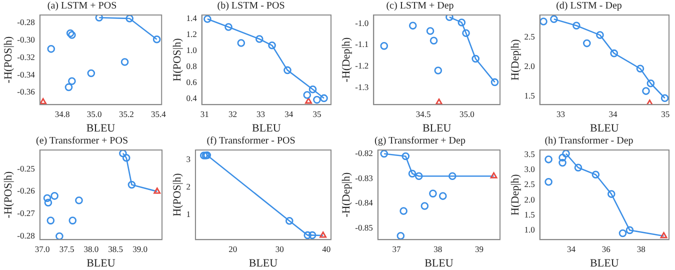  I want to click on y-tick-label: 0.8, so click(191, 66).